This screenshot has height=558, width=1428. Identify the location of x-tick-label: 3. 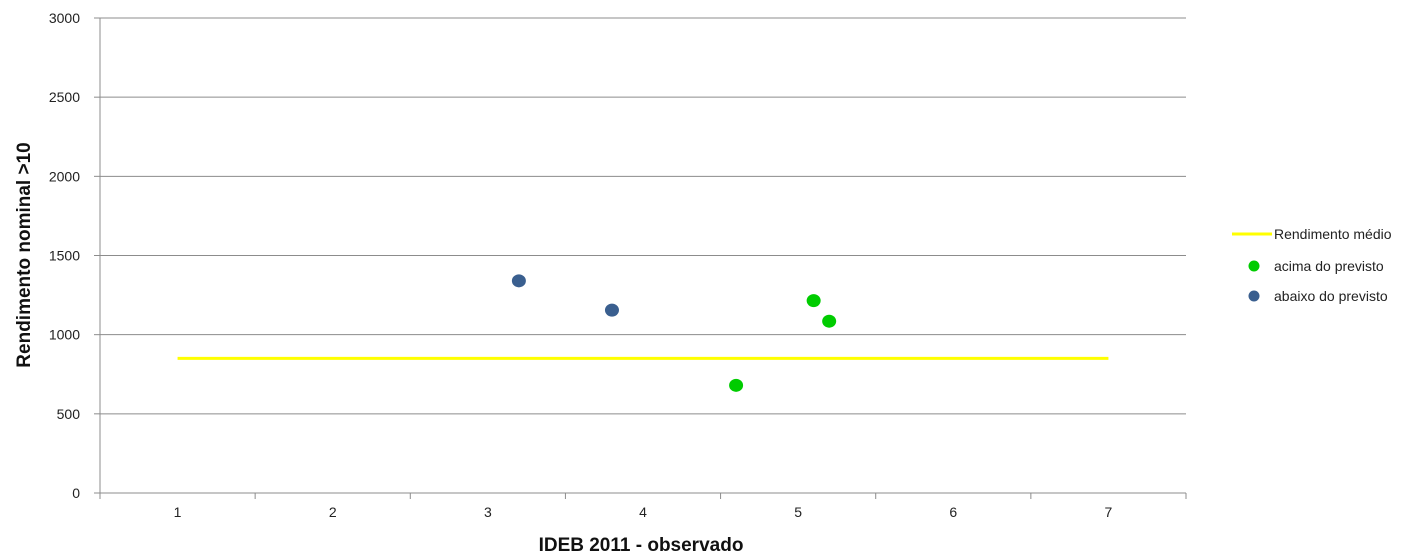
(488, 512).